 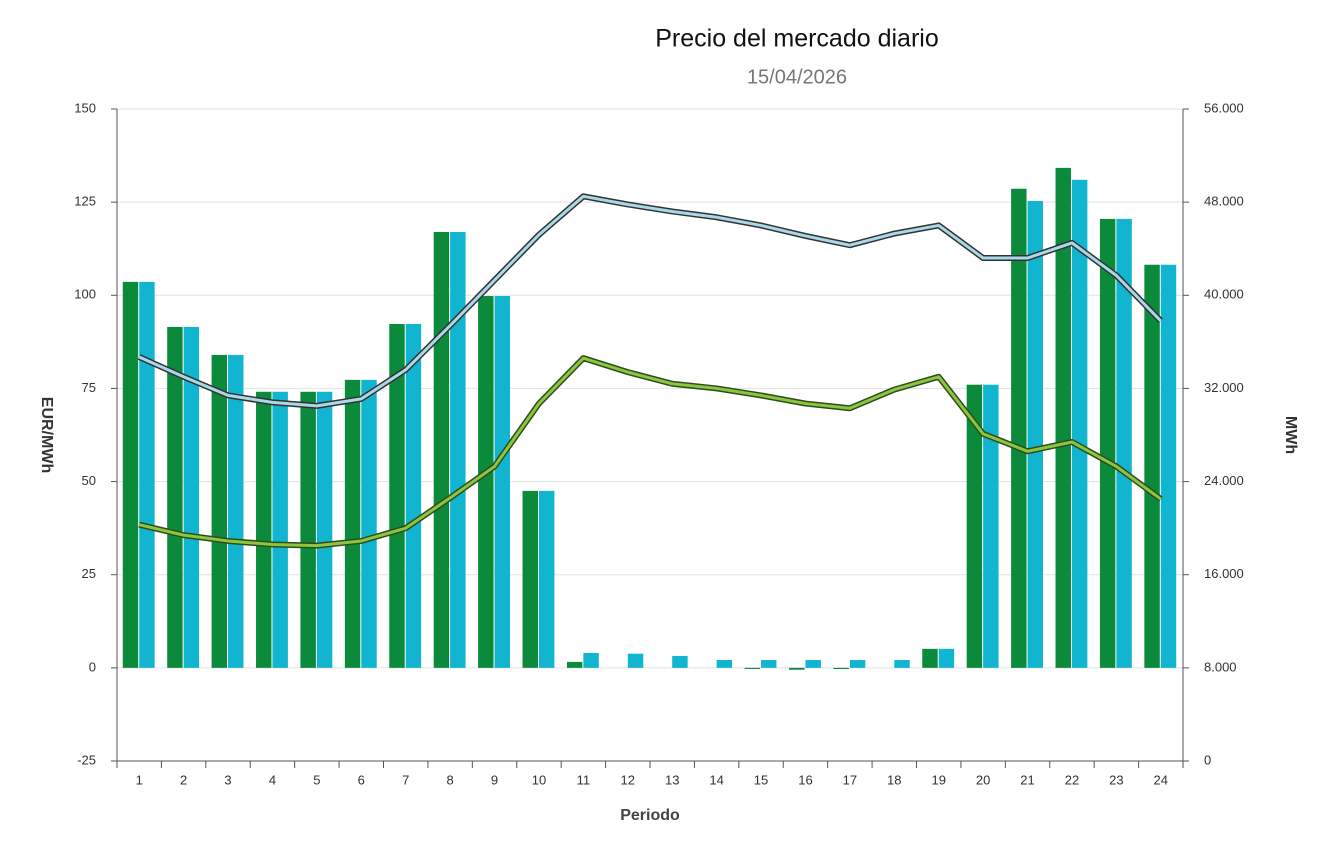 What do you see at coordinates (797, 77) in the screenshot?
I see `chart-subtitle: 15/04/2026` at bounding box center [797, 77].